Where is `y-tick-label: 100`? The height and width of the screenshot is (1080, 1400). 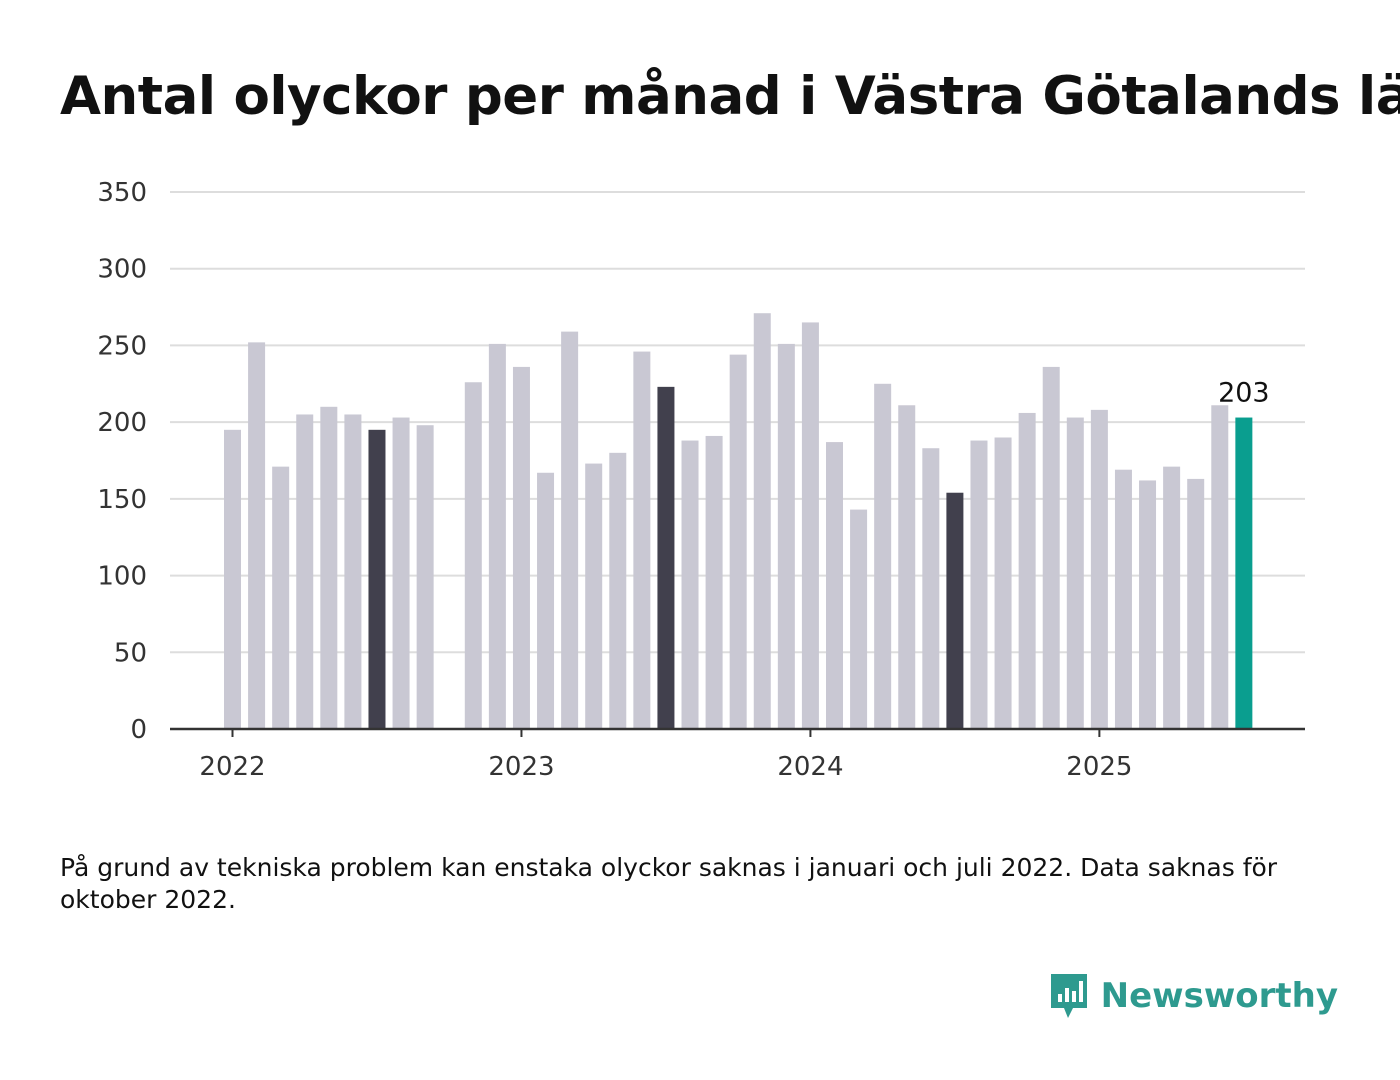
y-tick-label: 100 is located at coordinates (122, 577).